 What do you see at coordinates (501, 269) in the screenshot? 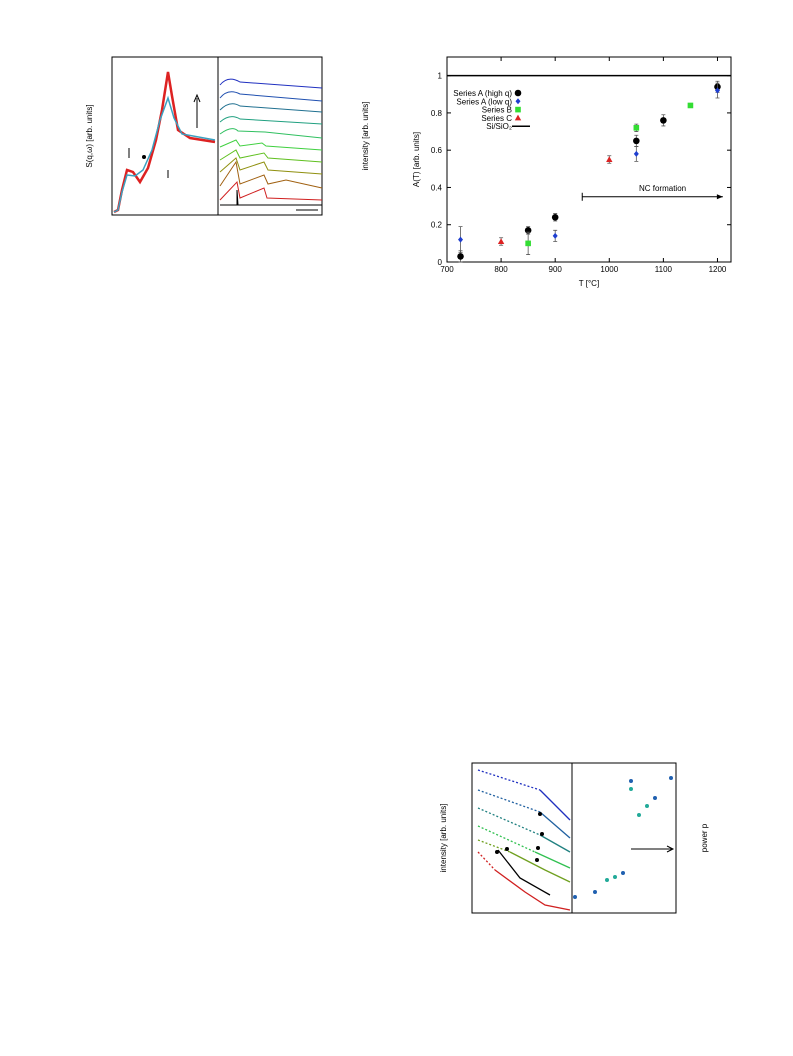
I see `x-tick-label: 800` at bounding box center [501, 269].